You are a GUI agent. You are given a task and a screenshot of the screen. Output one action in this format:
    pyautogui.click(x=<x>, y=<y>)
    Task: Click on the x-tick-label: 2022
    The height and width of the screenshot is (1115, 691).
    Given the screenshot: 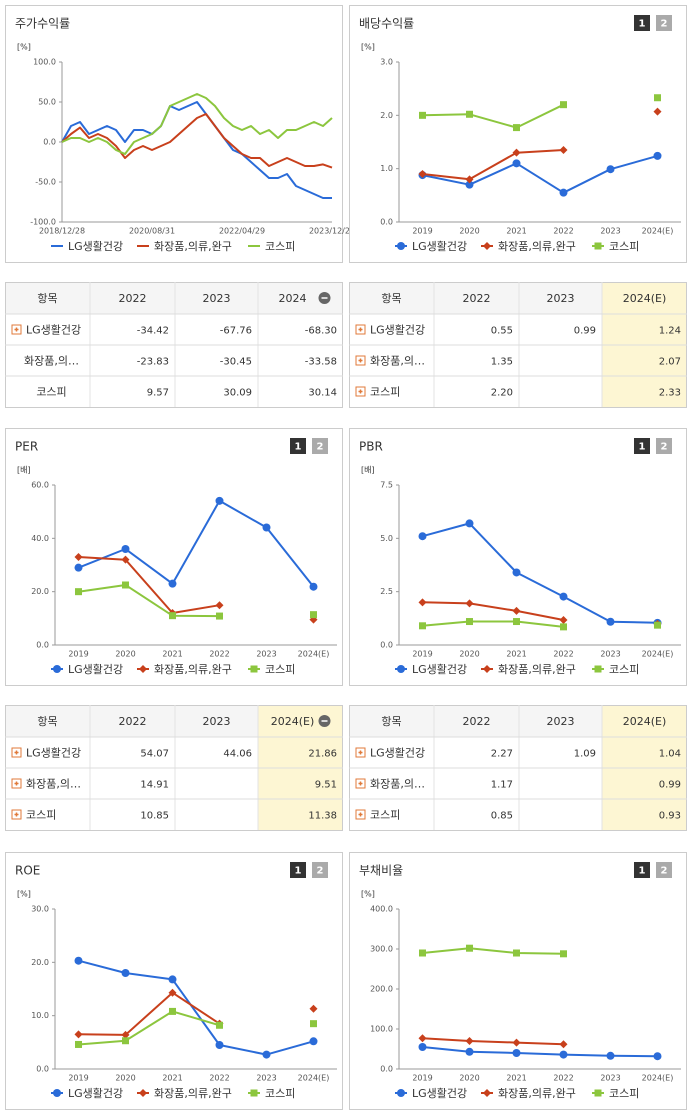 What is the action you would take?
    pyautogui.click(x=563, y=654)
    